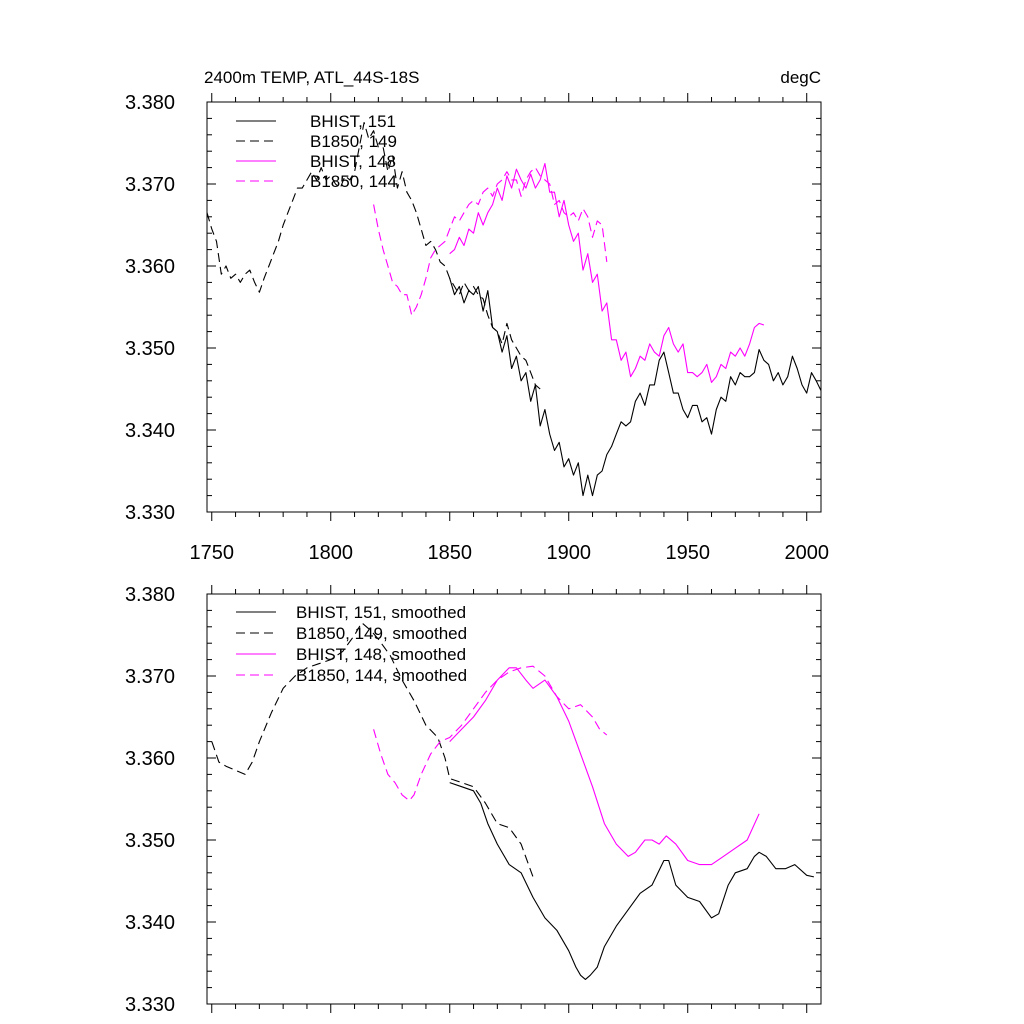 Image resolution: width=1024 pixels, height=1024 pixels. What do you see at coordinates (800, 77) in the screenshot?
I see `units-label: degC` at bounding box center [800, 77].